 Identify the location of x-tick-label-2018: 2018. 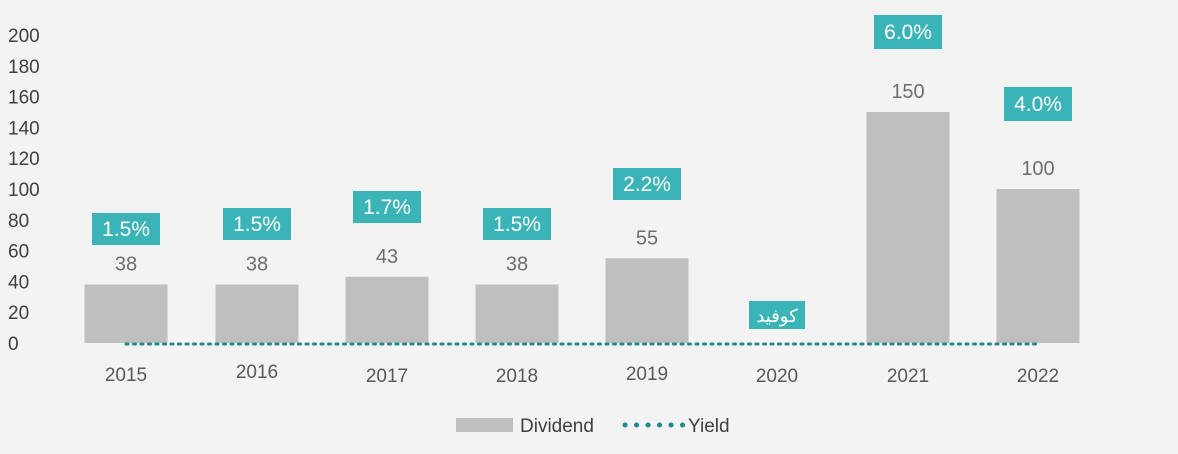
(517, 376).